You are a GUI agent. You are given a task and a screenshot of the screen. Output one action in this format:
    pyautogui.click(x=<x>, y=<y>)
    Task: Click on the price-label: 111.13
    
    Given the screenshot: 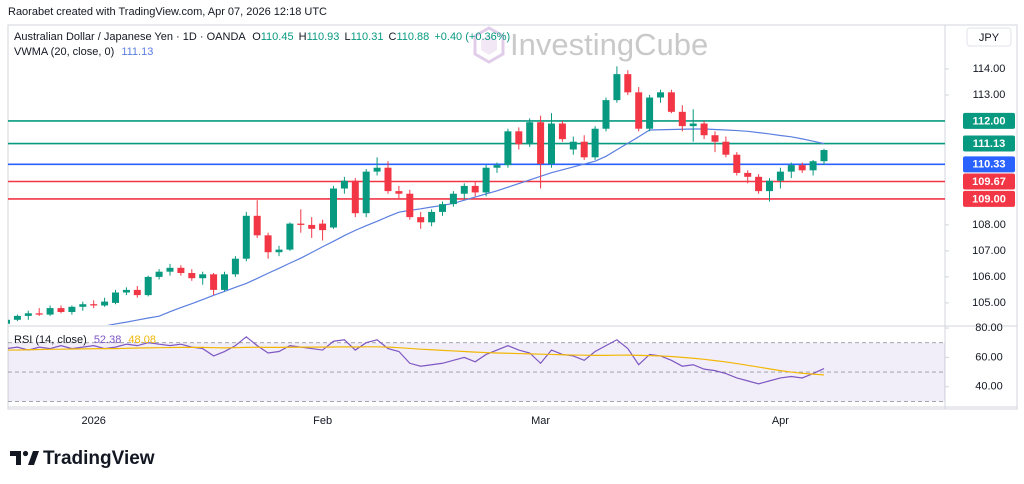 What is the action you would take?
    pyautogui.click(x=989, y=144)
    